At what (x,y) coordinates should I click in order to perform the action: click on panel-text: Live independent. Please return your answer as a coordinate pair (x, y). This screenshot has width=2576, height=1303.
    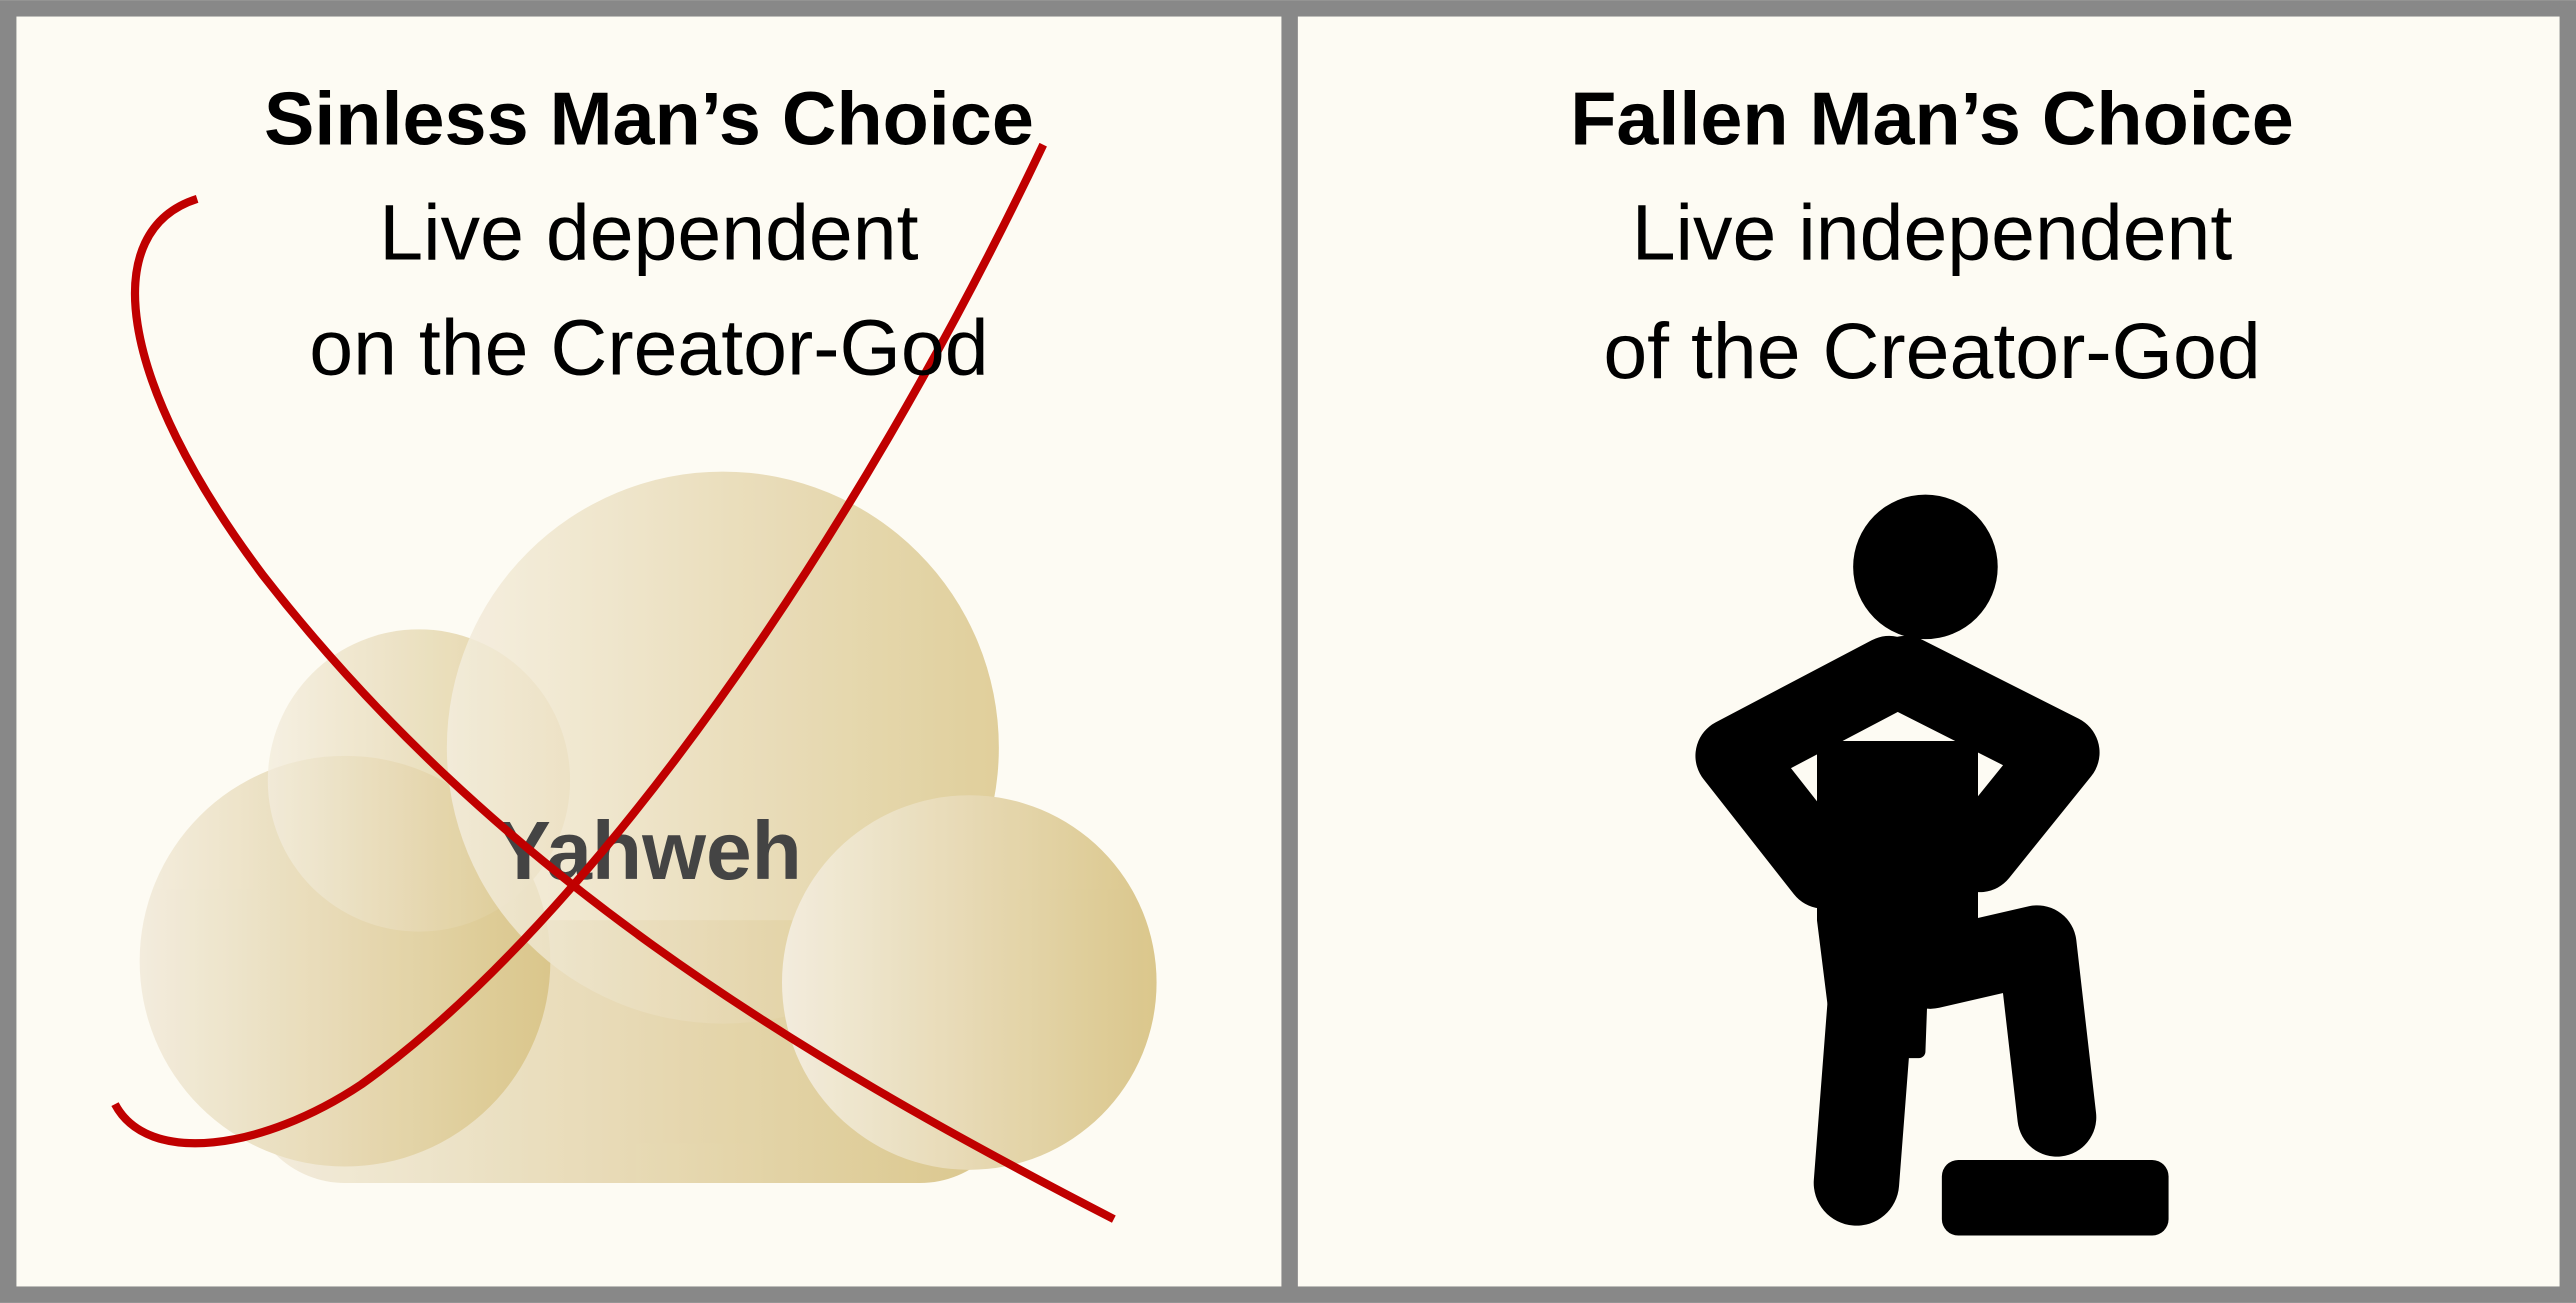
    Looking at the image, I should click on (1932, 233).